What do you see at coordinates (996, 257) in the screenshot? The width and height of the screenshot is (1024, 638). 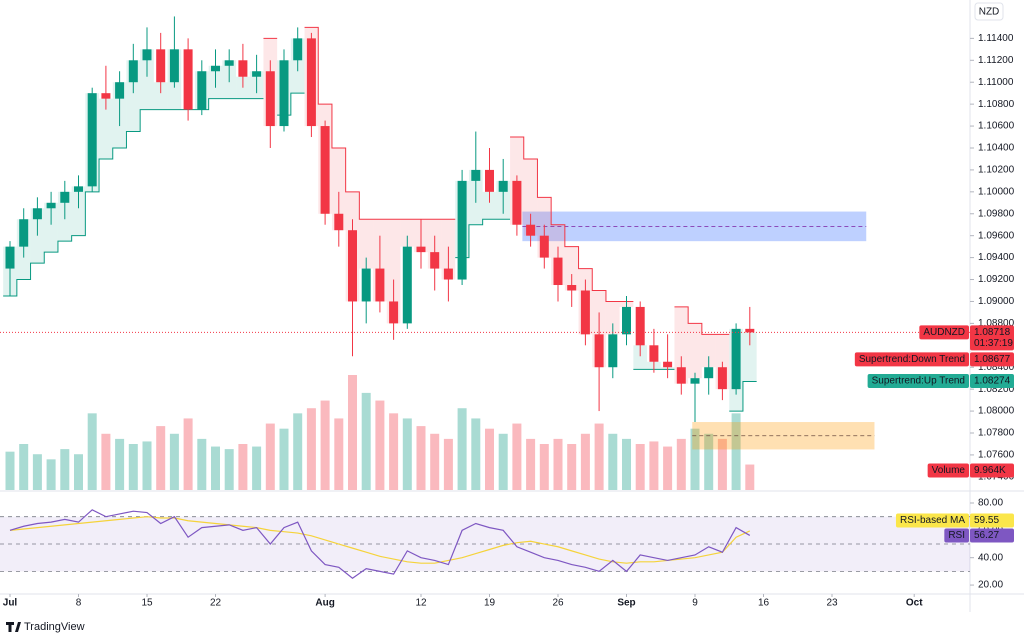 I see `price-tick-label: 1.09400` at bounding box center [996, 257].